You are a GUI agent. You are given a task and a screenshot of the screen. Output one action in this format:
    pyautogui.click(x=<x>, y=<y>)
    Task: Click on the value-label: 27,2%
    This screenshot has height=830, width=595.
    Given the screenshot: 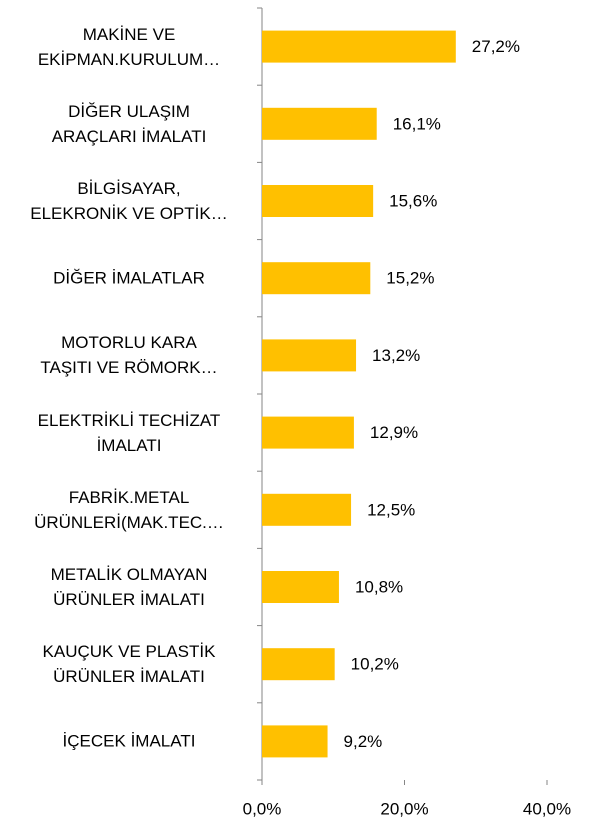 What is the action you would take?
    pyautogui.click(x=496, y=46)
    